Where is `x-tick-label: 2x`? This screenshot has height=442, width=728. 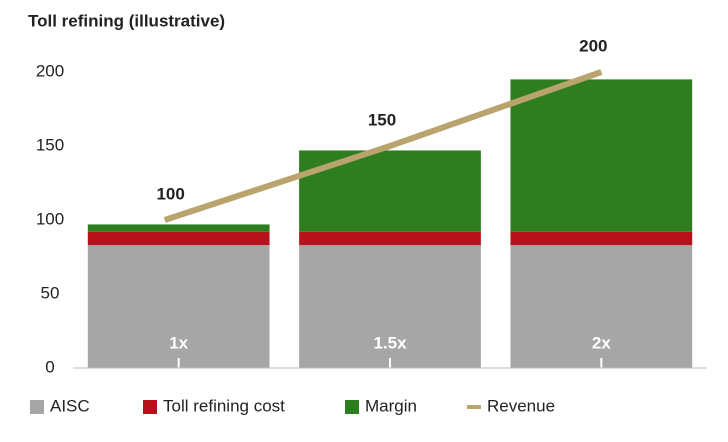 x-tick-label: 2x is located at coordinates (601, 342).